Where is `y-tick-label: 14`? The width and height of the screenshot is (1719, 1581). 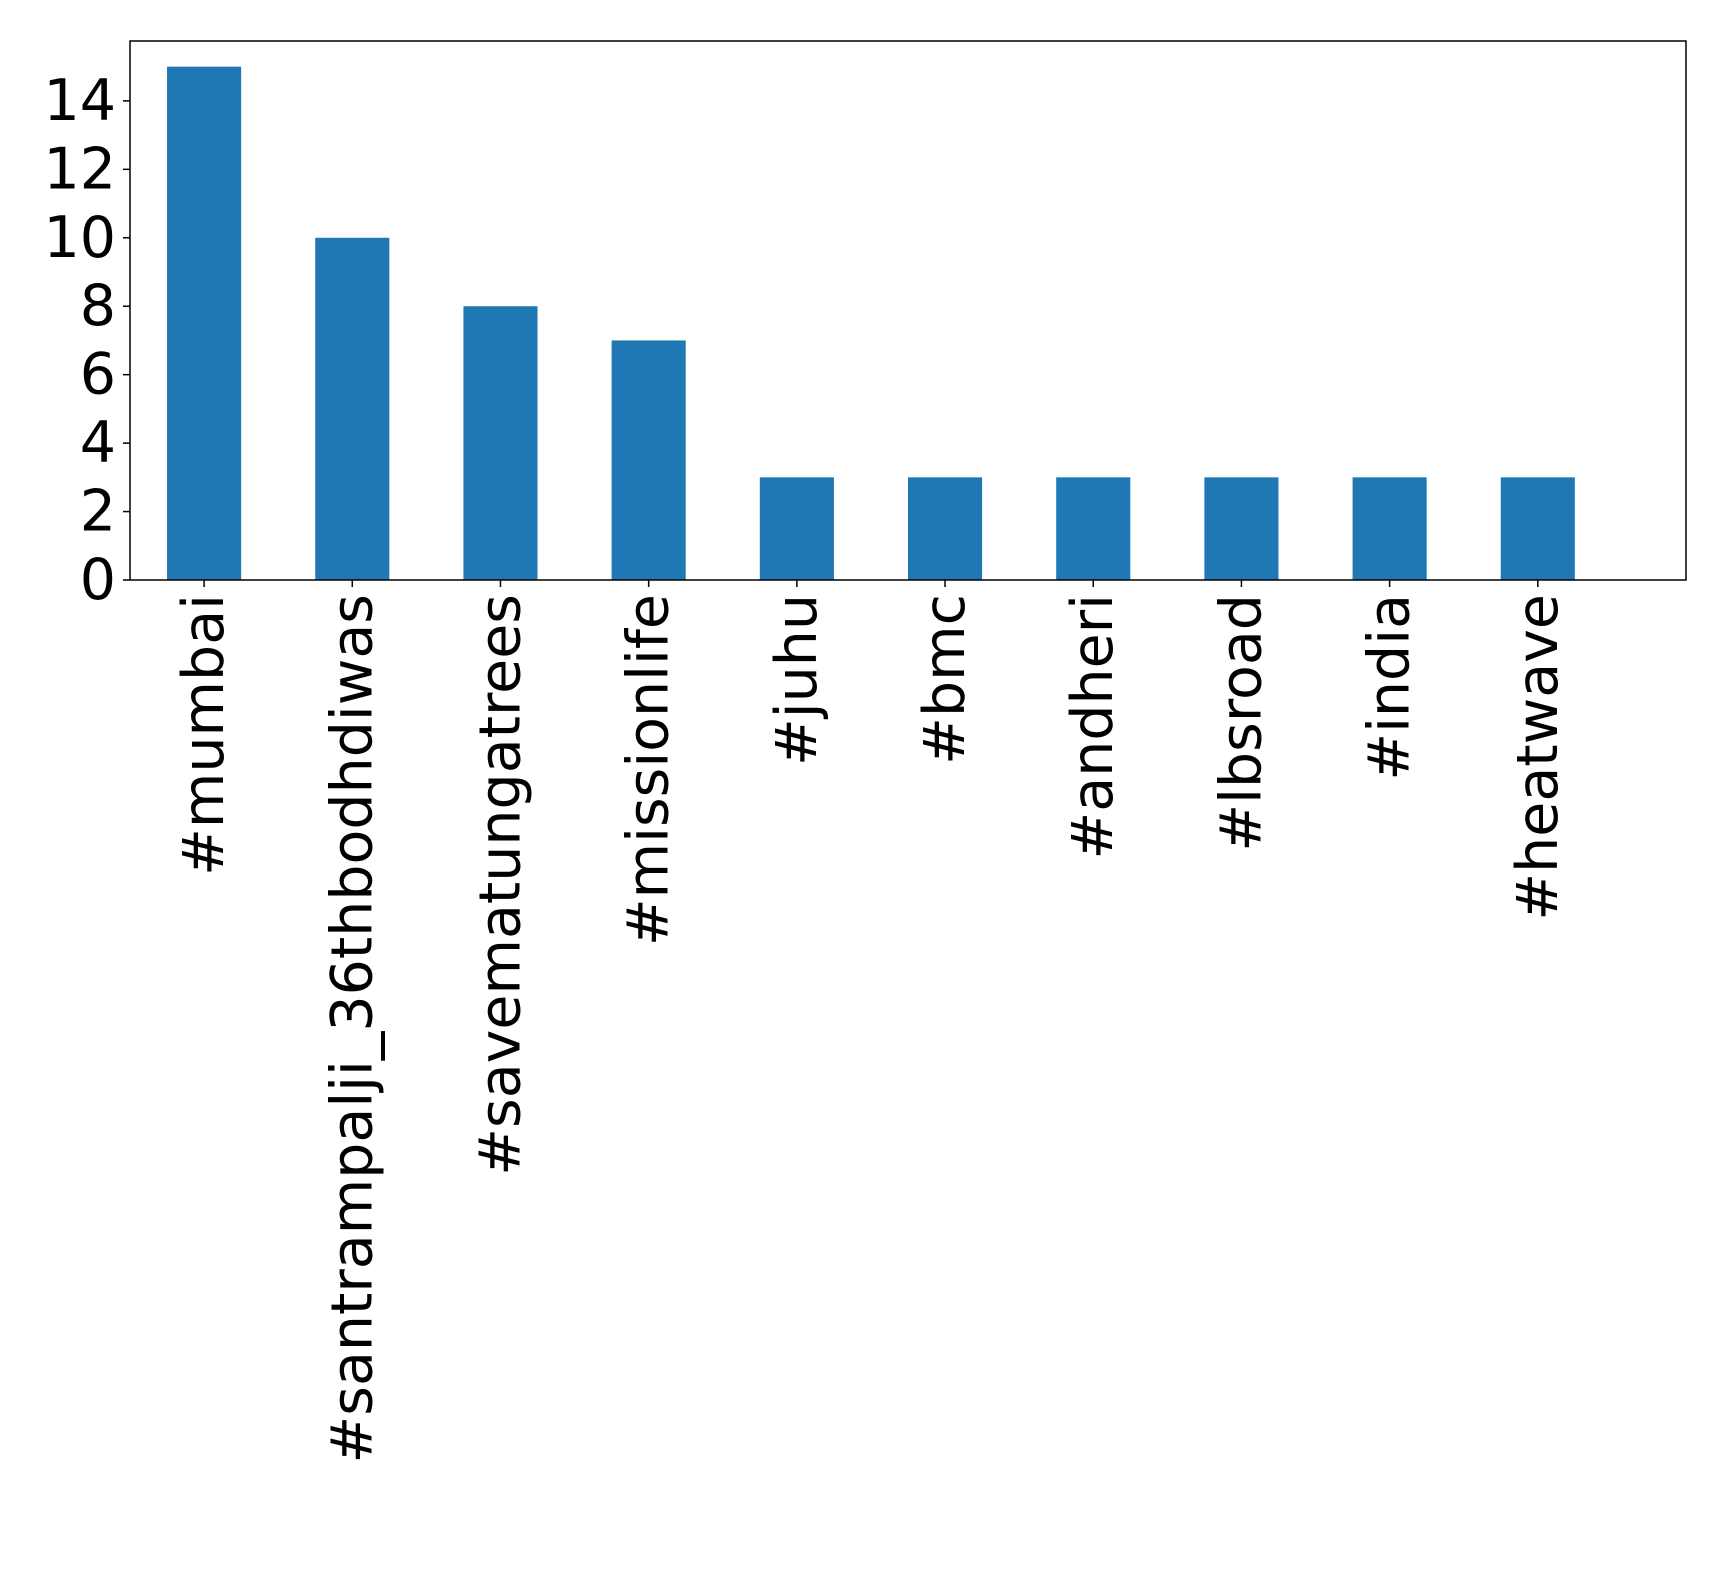
y-tick-label: 14 is located at coordinates (79, 101).